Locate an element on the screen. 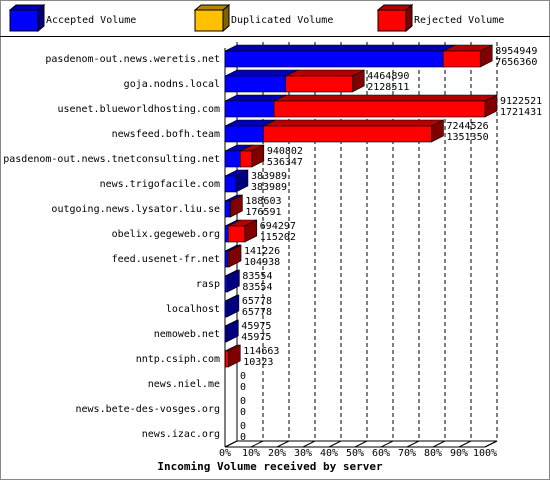 This screenshot has height=480, width=550. y-tick-label: obelix.gegeweb.org is located at coordinates (166, 234).